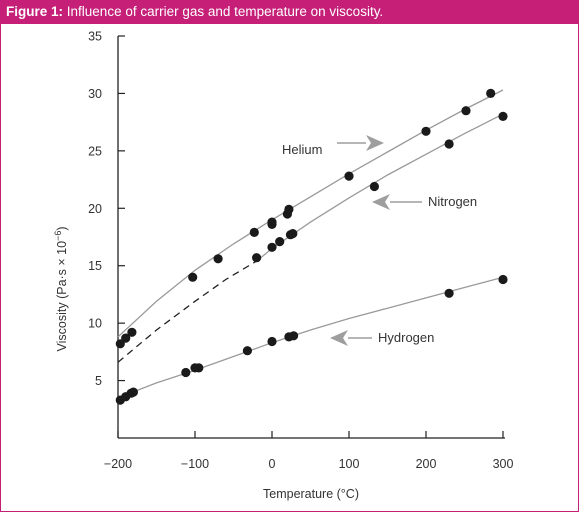 This screenshot has width=579, height=512. I want to click on y-axis-label: Viscosity (Pa·s × 10−6), so click(61, 288).